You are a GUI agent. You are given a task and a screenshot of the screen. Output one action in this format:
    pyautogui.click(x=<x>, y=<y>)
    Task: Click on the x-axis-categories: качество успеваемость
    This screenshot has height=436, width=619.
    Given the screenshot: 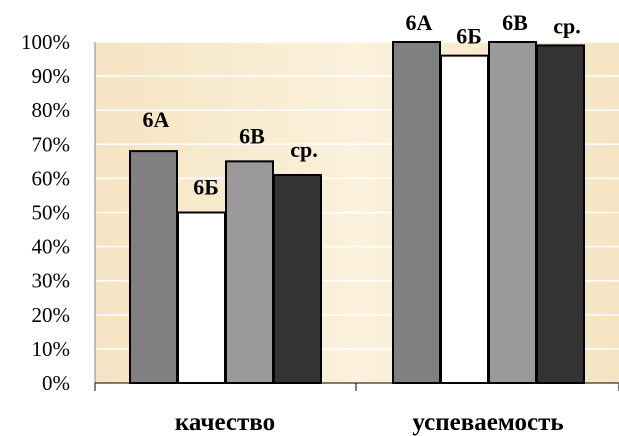 What is the action you would take?
    pyautogui.click(x=369, y=422)
    